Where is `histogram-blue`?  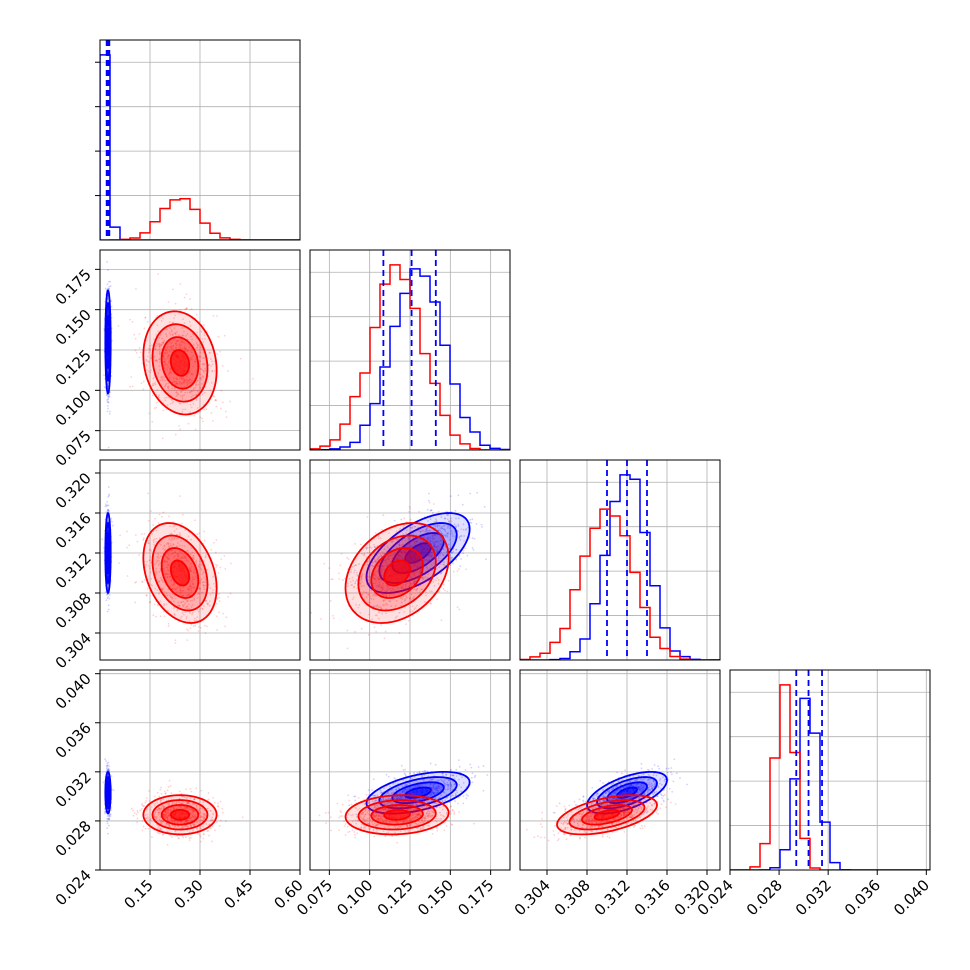 histogram-blue is located at coordinates (620, 567).